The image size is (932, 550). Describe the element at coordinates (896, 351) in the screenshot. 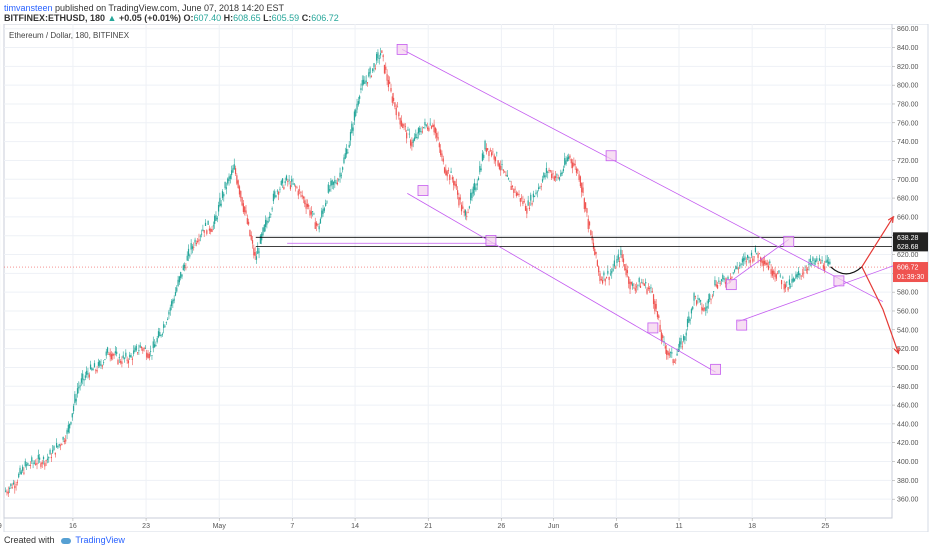

I see `arrow-head-icon` at that location.